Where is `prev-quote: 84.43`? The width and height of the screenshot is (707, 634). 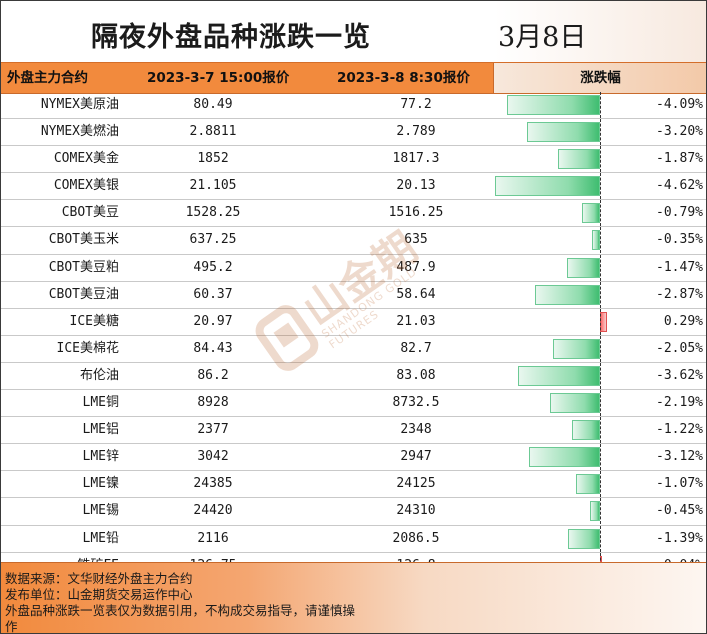
prev-quote: 84.43 is located at coordinates (213, 348).